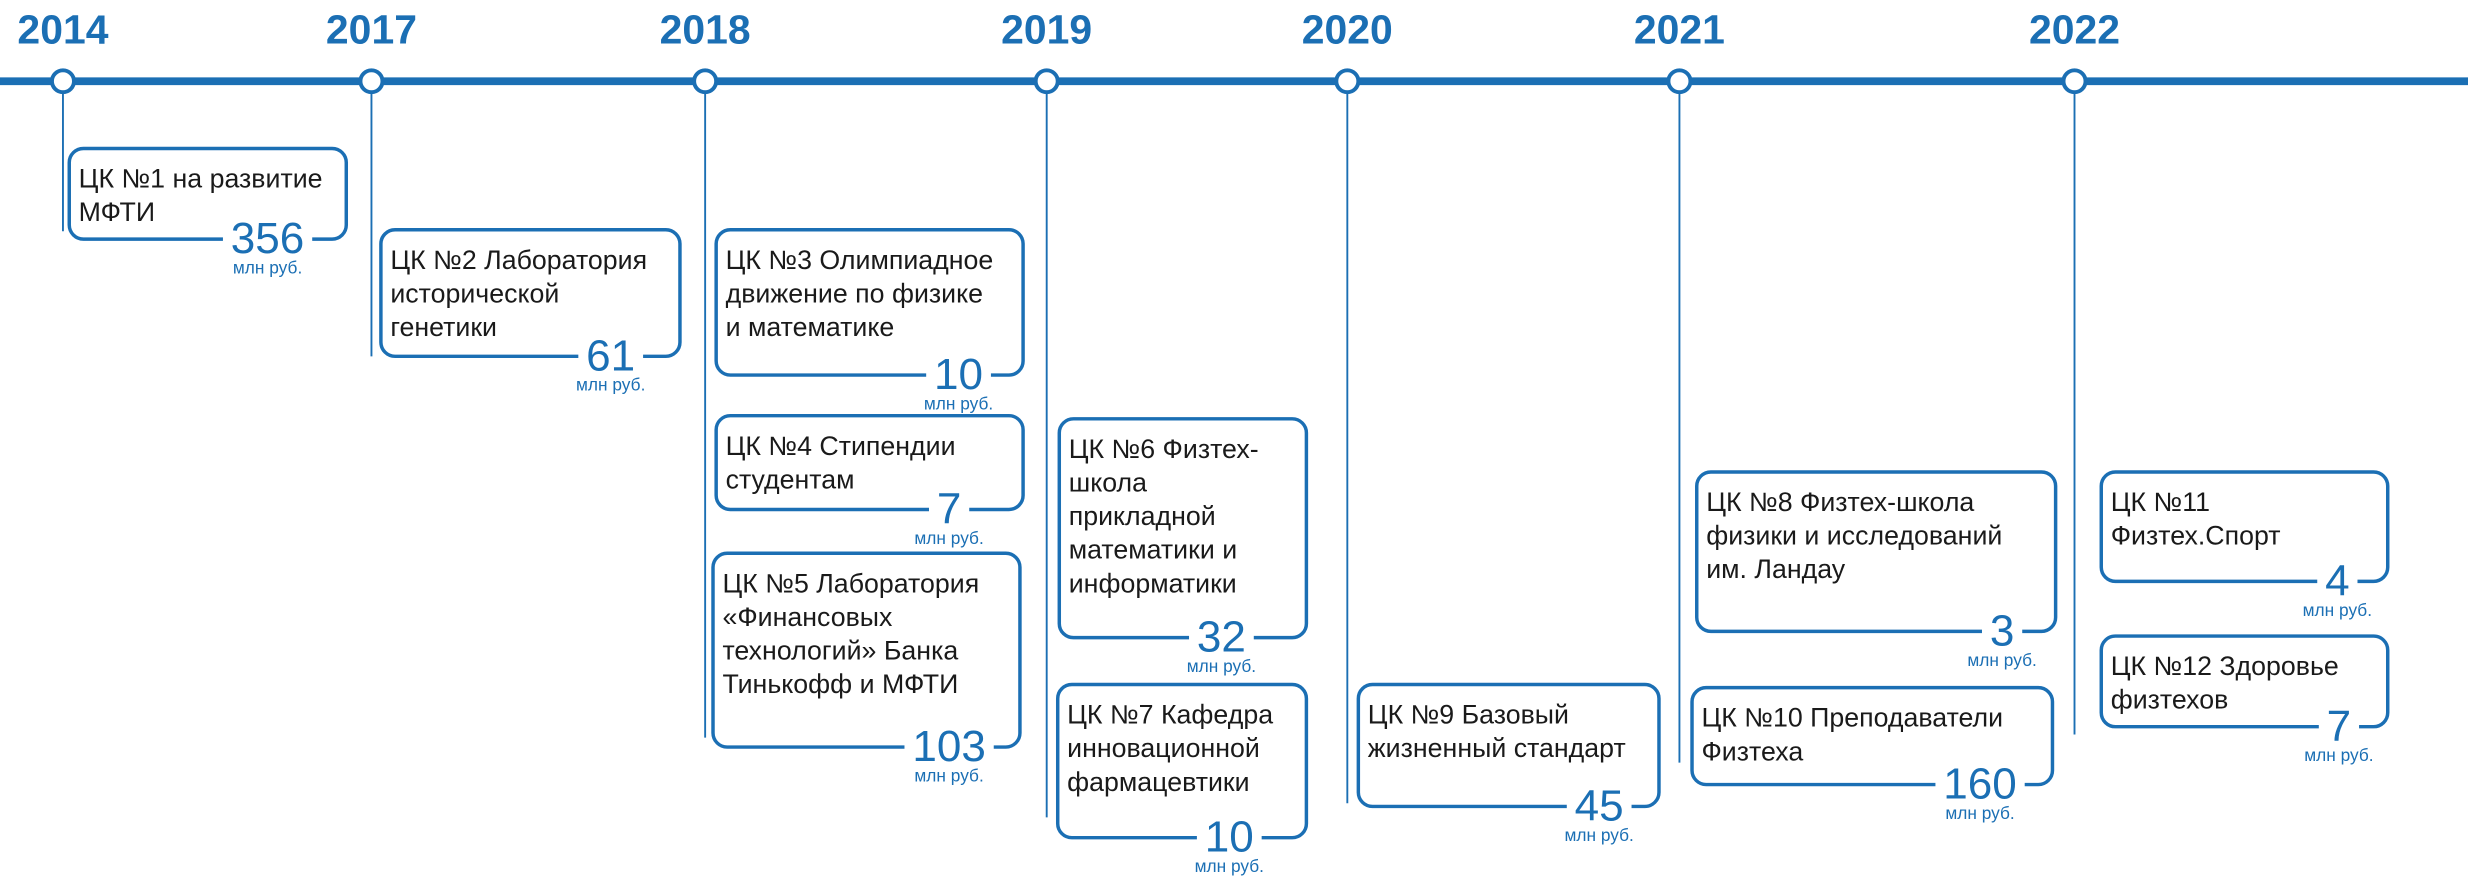 Image resolution: width=2468 pixels, height=883 pixels. I want to click on card-text: технологий» Банка, so click(840, 651).